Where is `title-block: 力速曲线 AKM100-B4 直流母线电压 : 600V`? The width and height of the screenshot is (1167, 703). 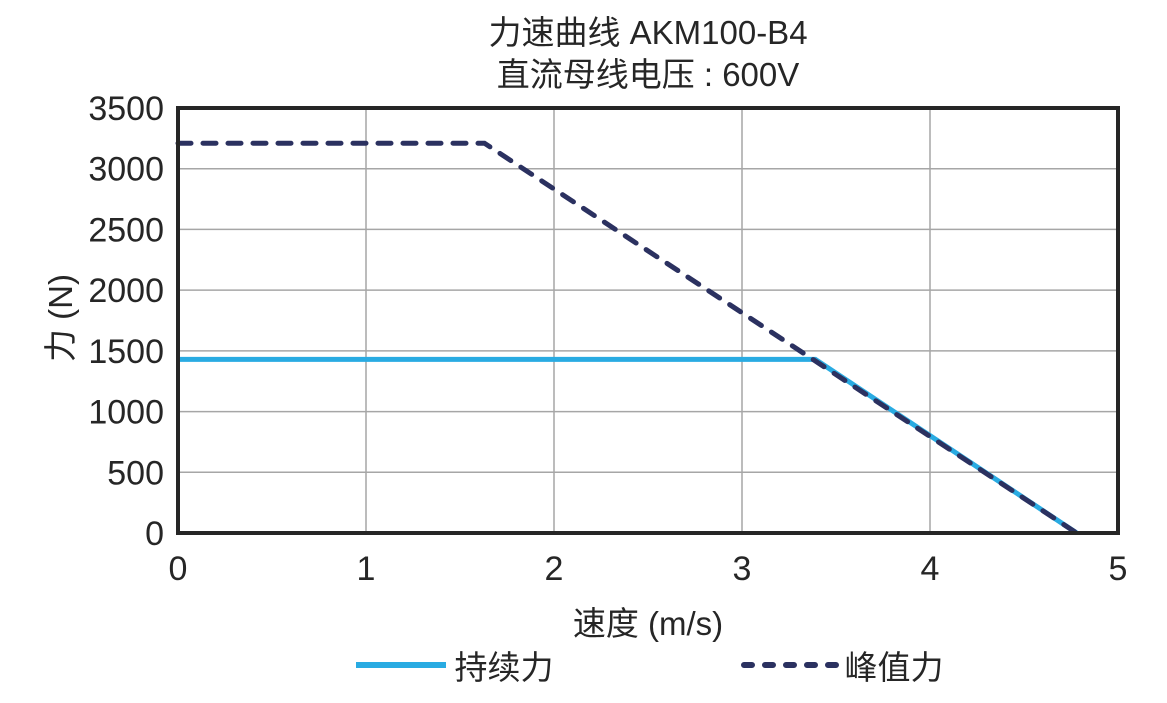 title-block: 力速曲线 AKM100-B4 直流母线电压 : 600V is located at coordinates (648, 54).